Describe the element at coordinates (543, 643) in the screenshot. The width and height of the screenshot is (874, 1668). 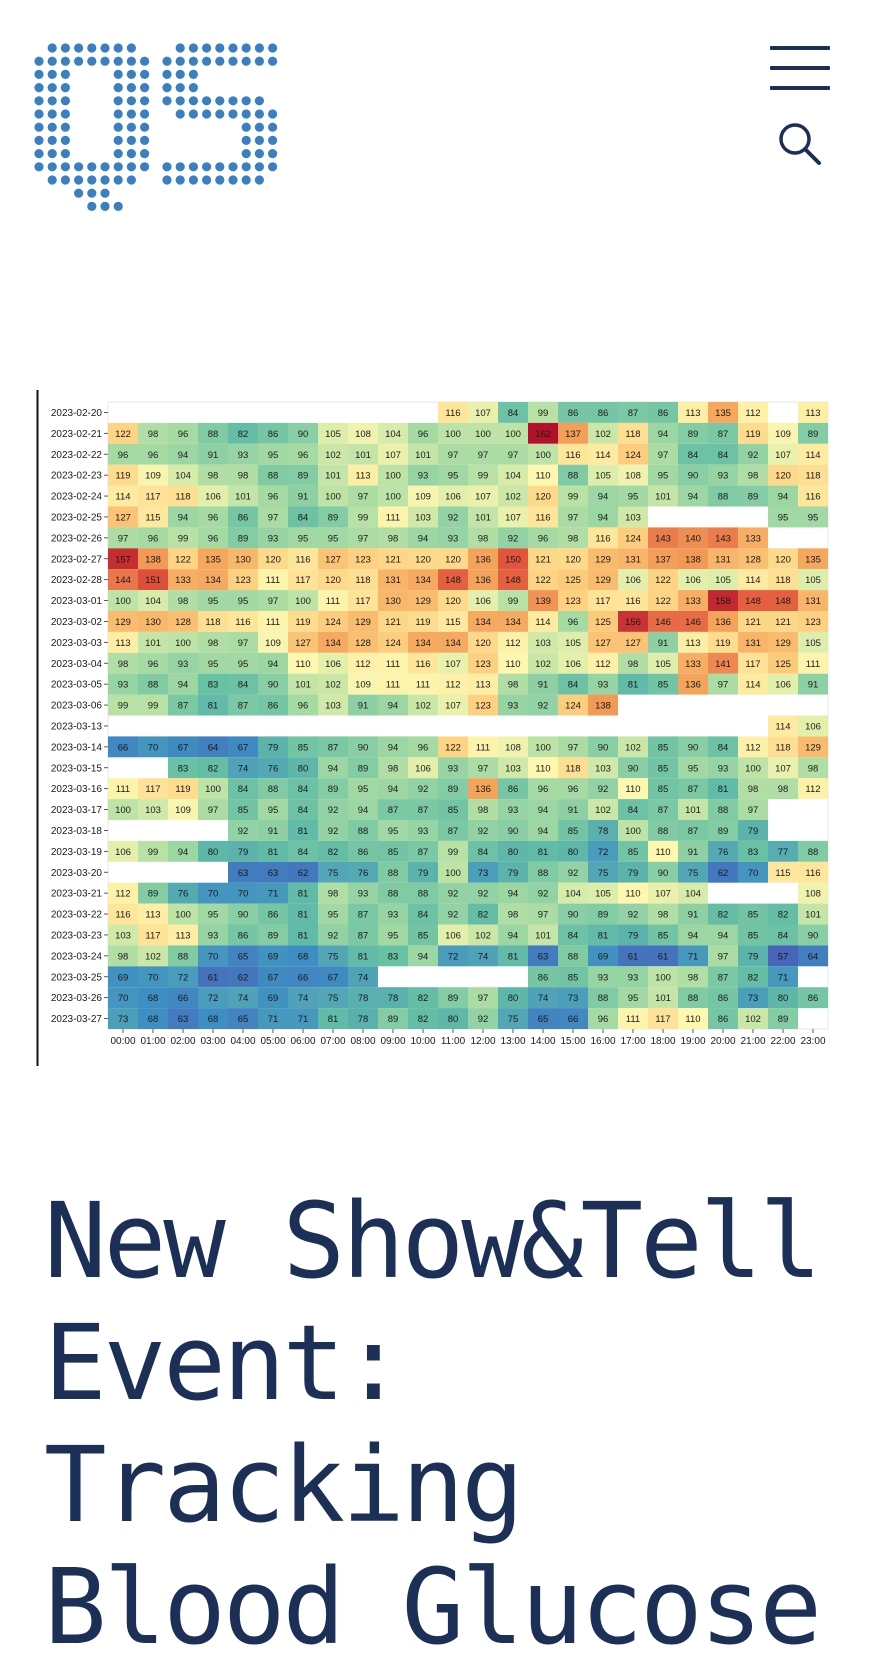
I see `heatmap-cell-label: 103` at that location.